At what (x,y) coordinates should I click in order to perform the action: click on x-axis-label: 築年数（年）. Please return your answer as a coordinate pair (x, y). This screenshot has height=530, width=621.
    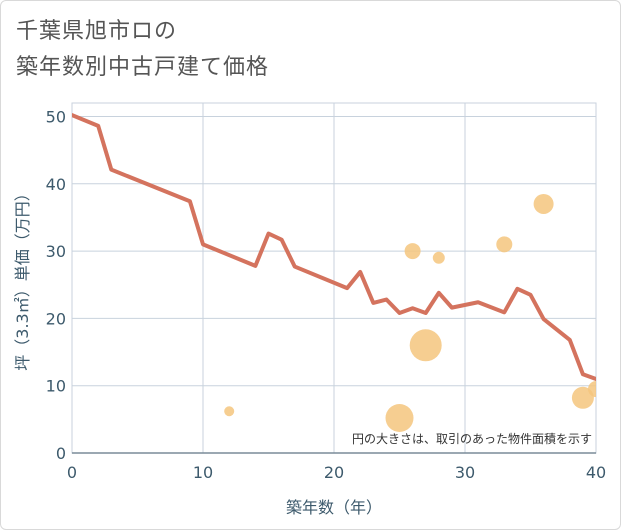
    Looking at the image, I should click on (334, 507).